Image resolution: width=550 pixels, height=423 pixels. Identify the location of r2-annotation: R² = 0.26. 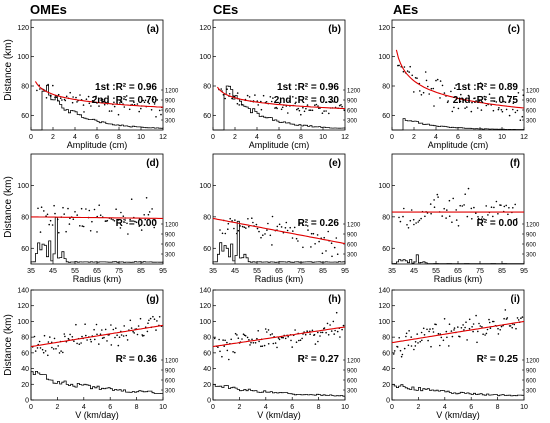
(319, 223).